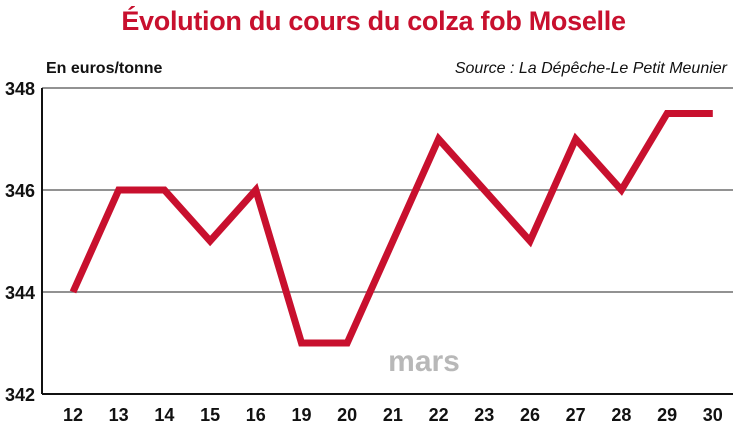 This screenshot has height=433, width=747. I want to click on y-tick-label-346: 346, so click(20, 191).